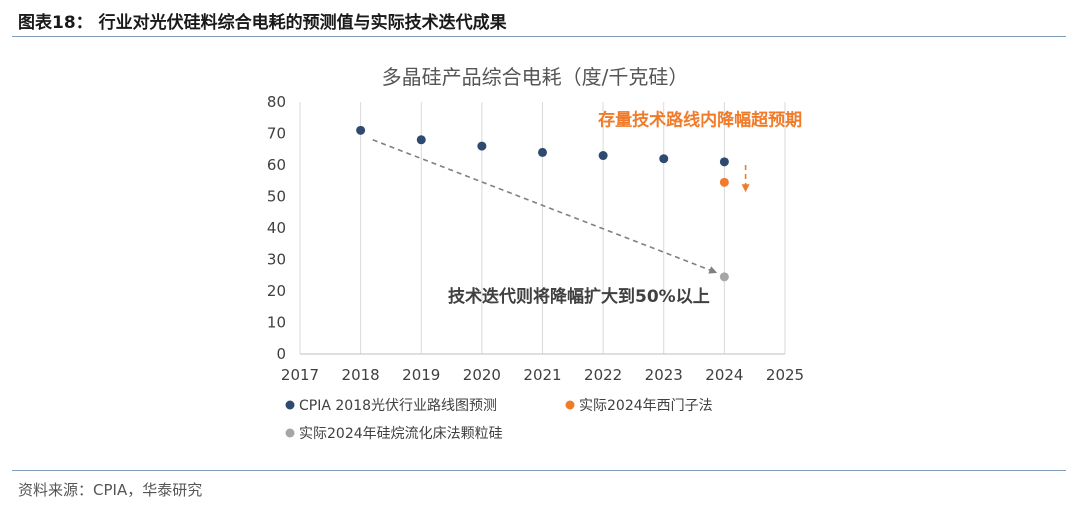 The image size is (1080, 509). Describe the element at coordinates (646, 406) in the screenshot. I see `legend-label: 实际2024年西门子法` at that location.